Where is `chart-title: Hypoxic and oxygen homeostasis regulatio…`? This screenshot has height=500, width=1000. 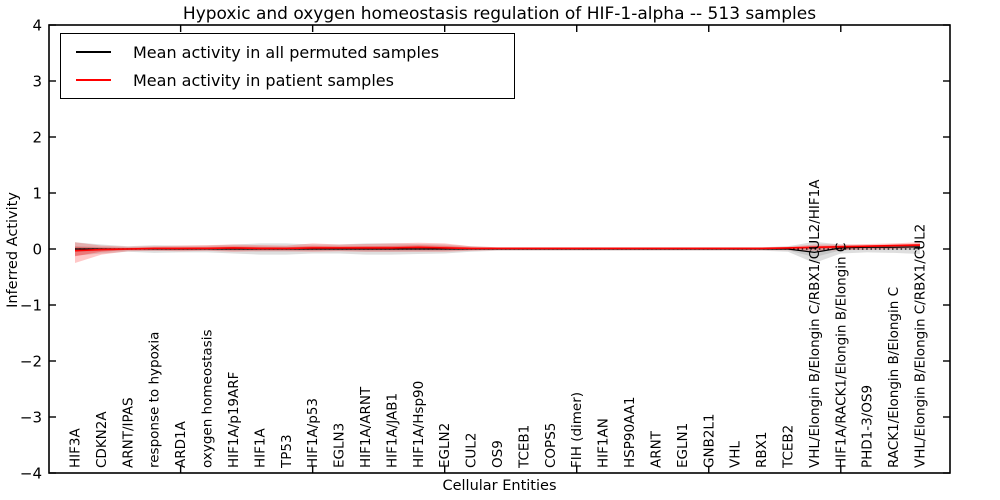 chart-title: Hypoxic and oxygen homeostasis regulatio… is located at coordinates (499, 14).